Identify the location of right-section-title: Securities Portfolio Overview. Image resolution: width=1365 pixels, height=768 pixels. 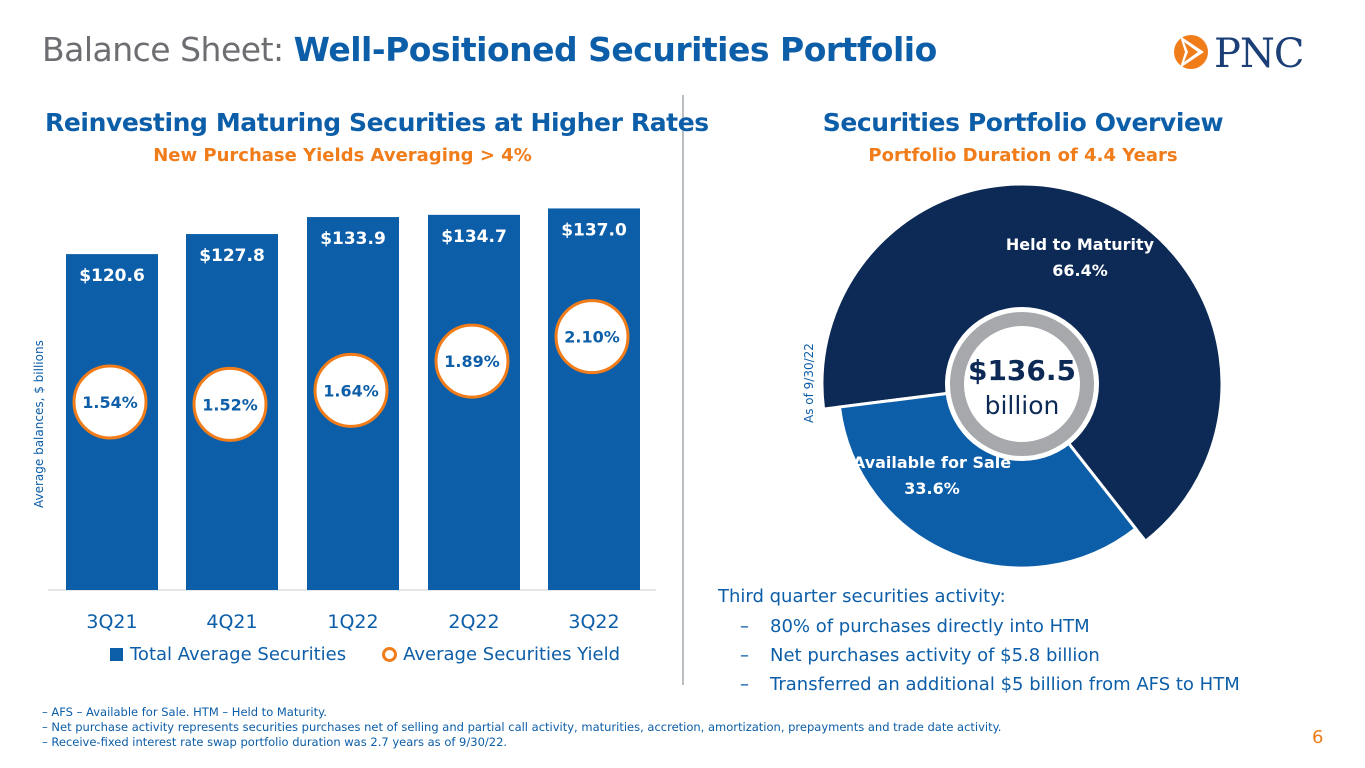
(1023, 122).